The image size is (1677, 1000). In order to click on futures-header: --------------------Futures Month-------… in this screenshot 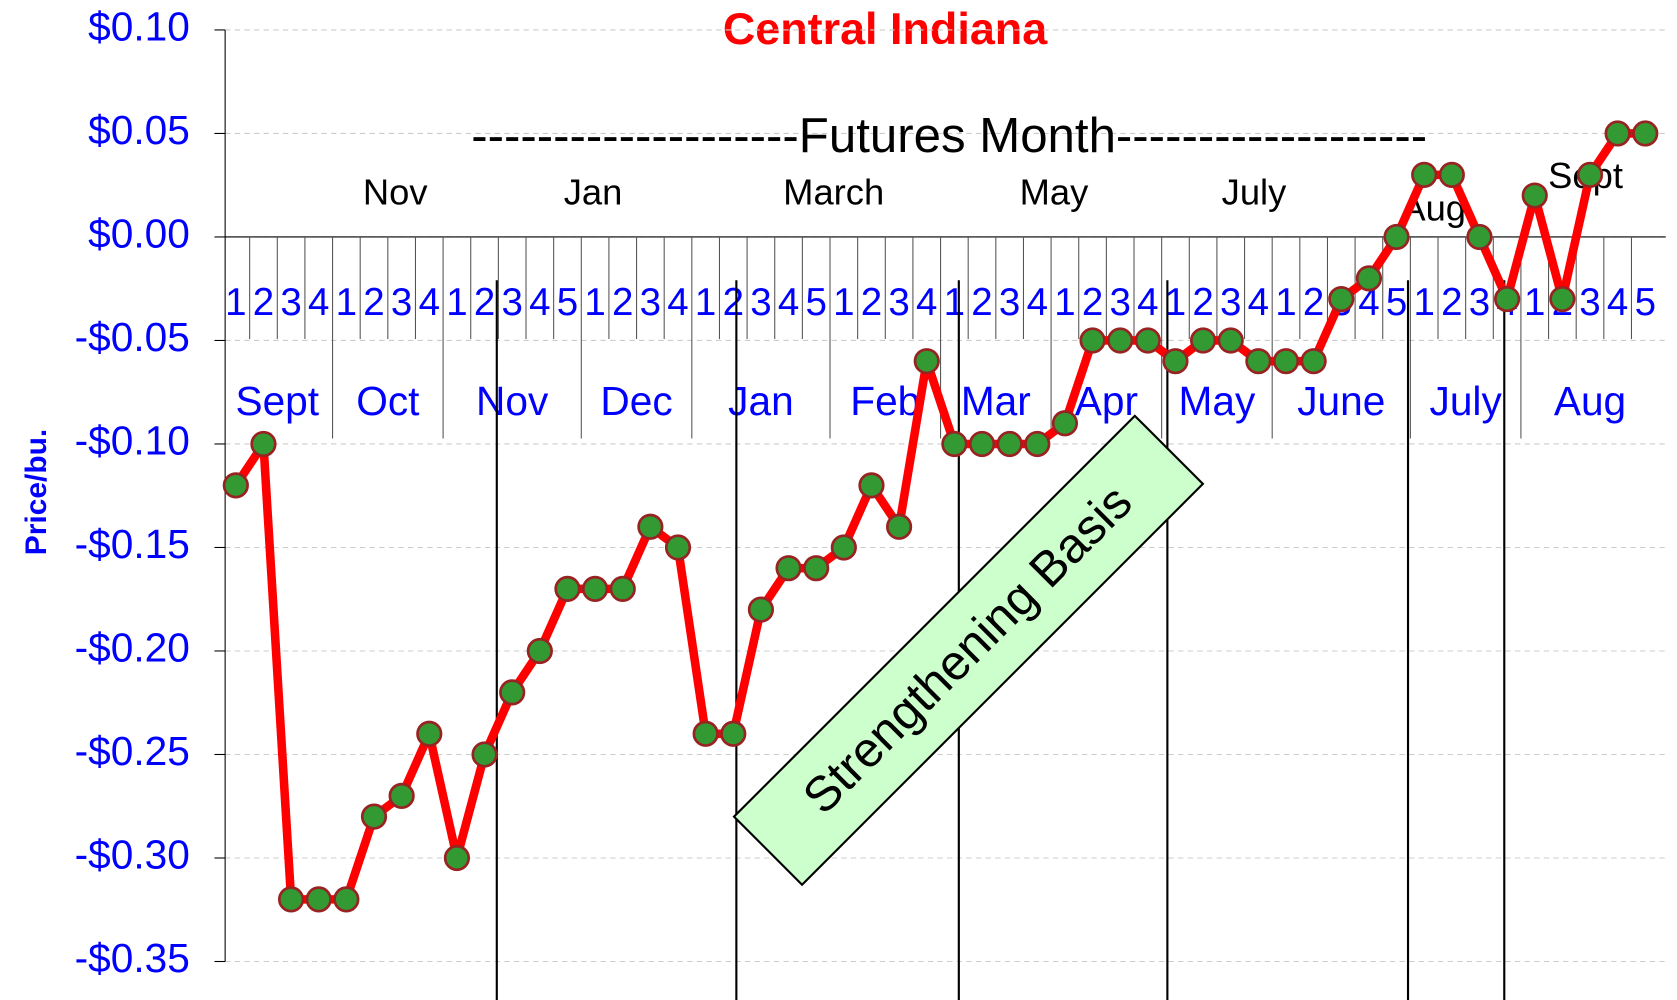, I will do `click(949, 135)`.